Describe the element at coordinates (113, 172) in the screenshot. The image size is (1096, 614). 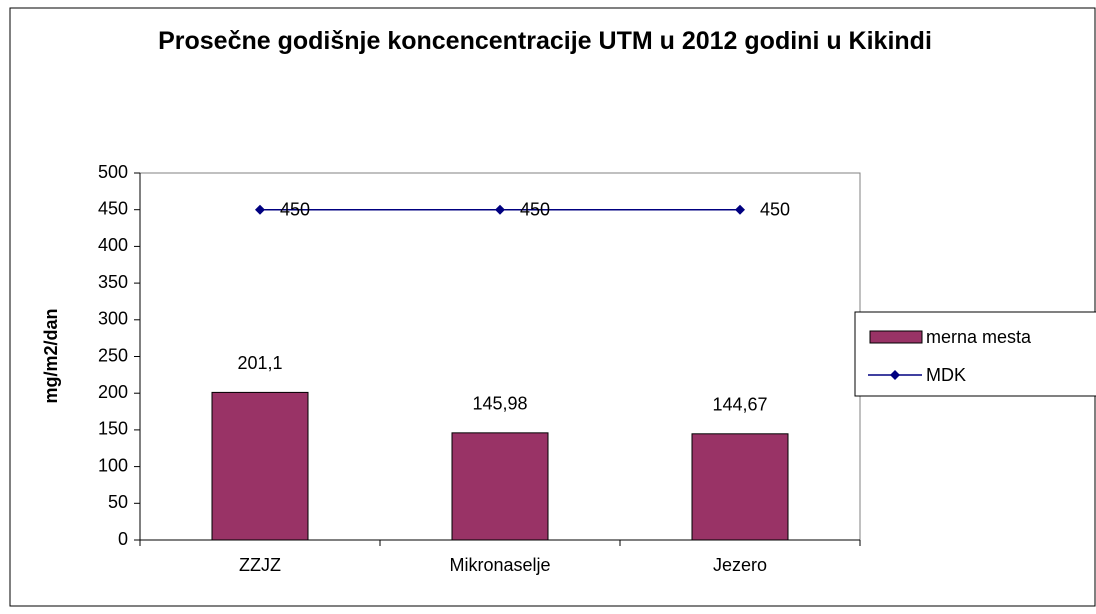
I see `y-tick-label: 500` at that location.